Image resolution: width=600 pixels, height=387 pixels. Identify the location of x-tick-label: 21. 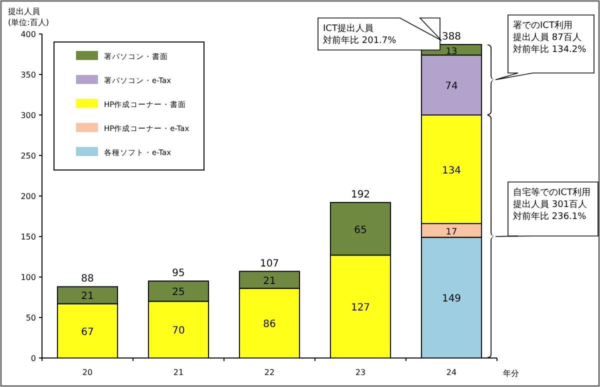
(178, 372).